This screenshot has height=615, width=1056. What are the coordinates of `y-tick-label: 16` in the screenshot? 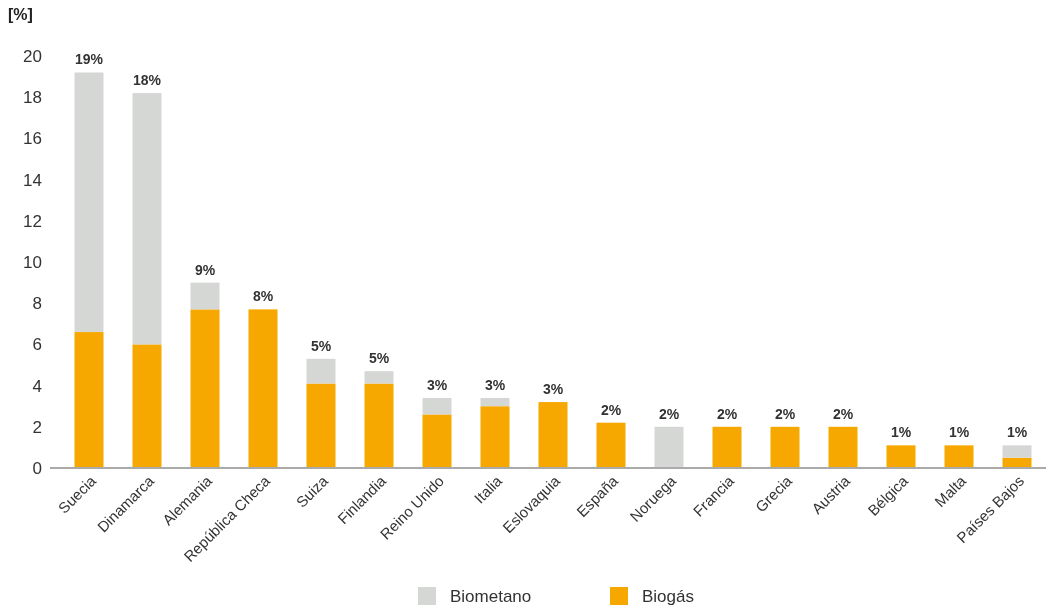 It's located at (32, 139).